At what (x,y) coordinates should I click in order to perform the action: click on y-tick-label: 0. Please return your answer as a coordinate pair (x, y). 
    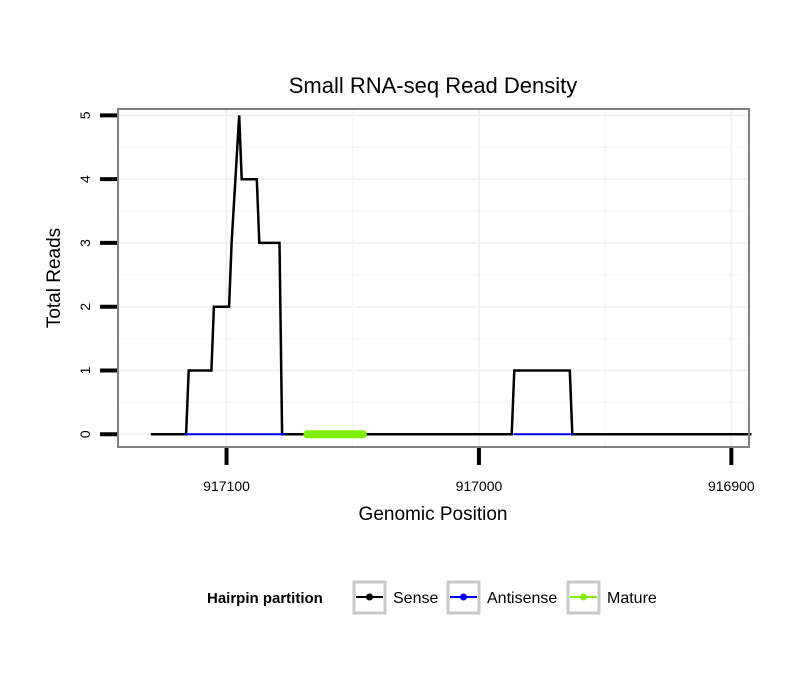
    Looking at the image, I should click on (85, 434).